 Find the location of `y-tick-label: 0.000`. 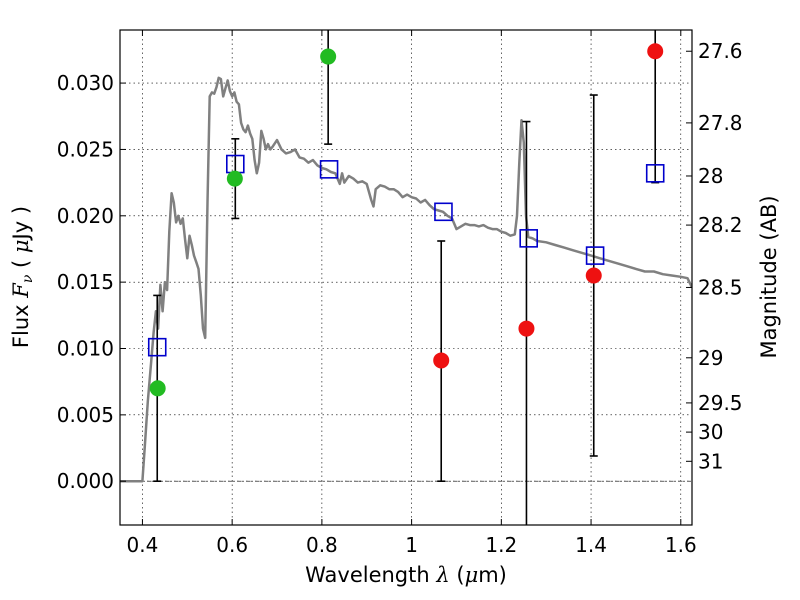

y-tick-label: 0.000 is located at coordinates (85, 481).